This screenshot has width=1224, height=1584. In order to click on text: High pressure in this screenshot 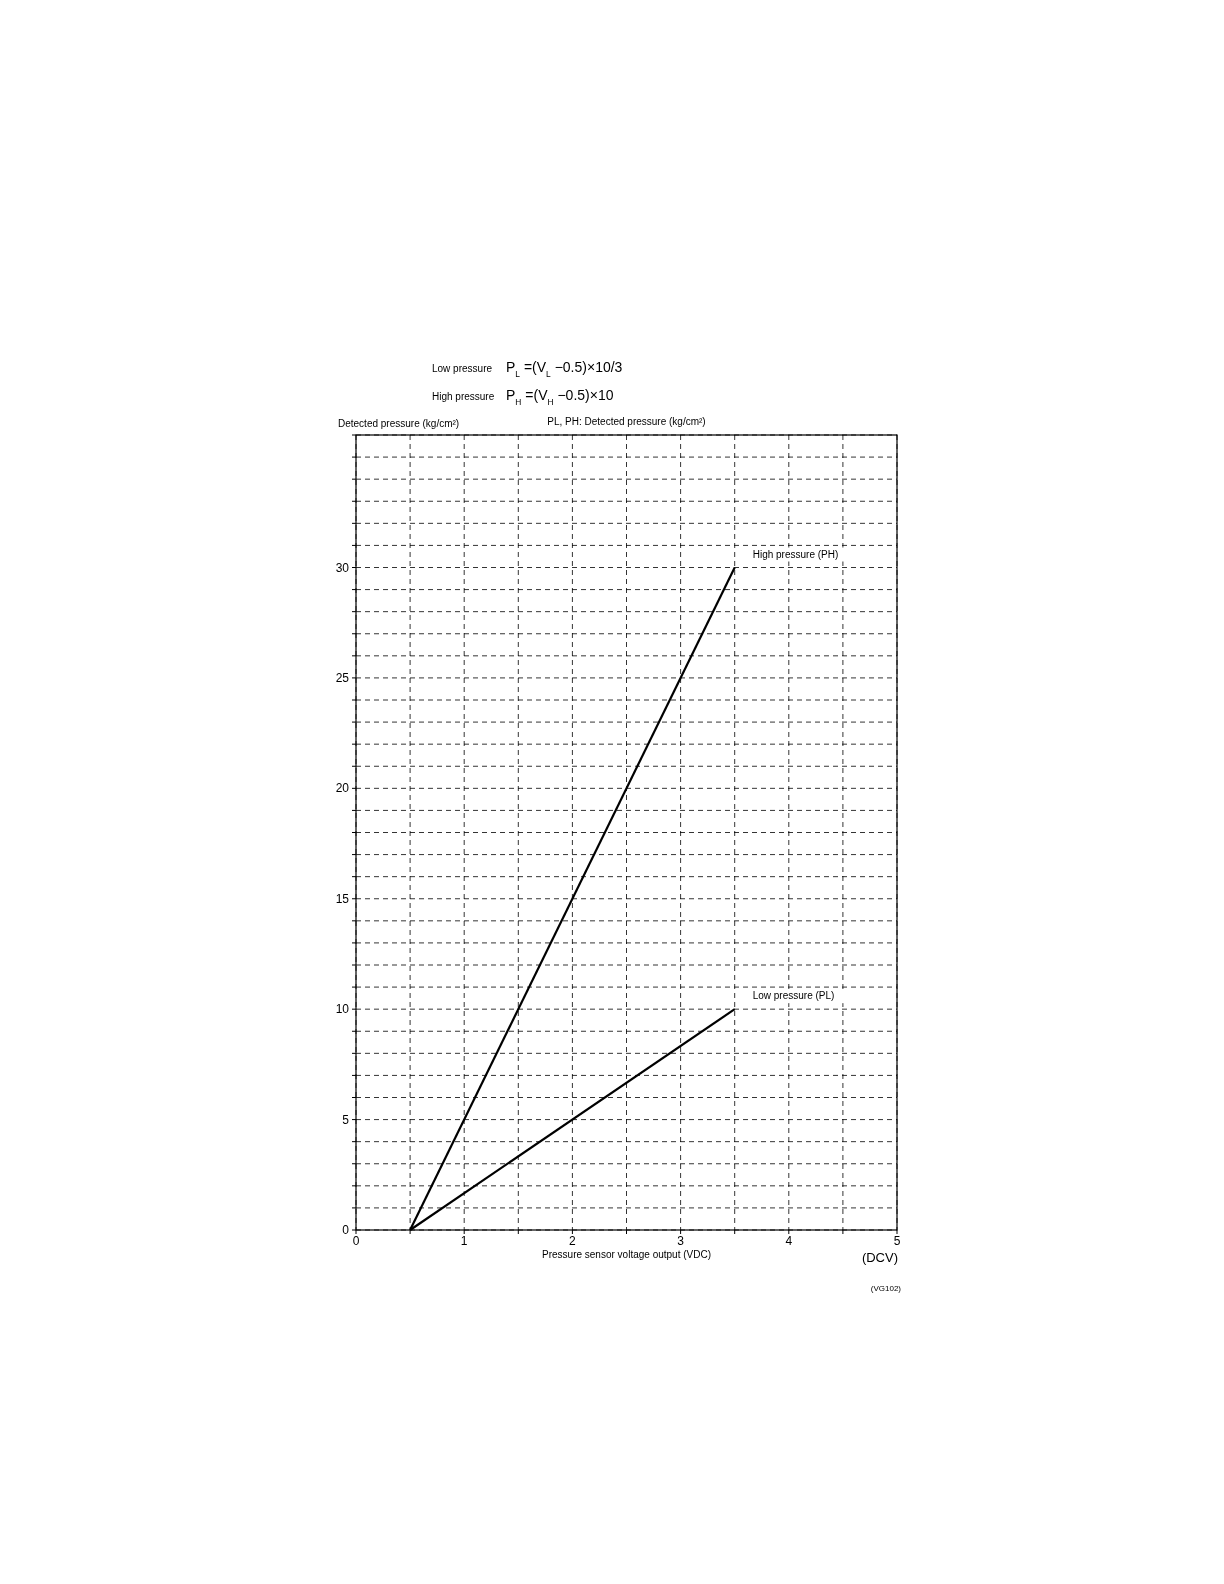, I will do `click(463, 396)`.